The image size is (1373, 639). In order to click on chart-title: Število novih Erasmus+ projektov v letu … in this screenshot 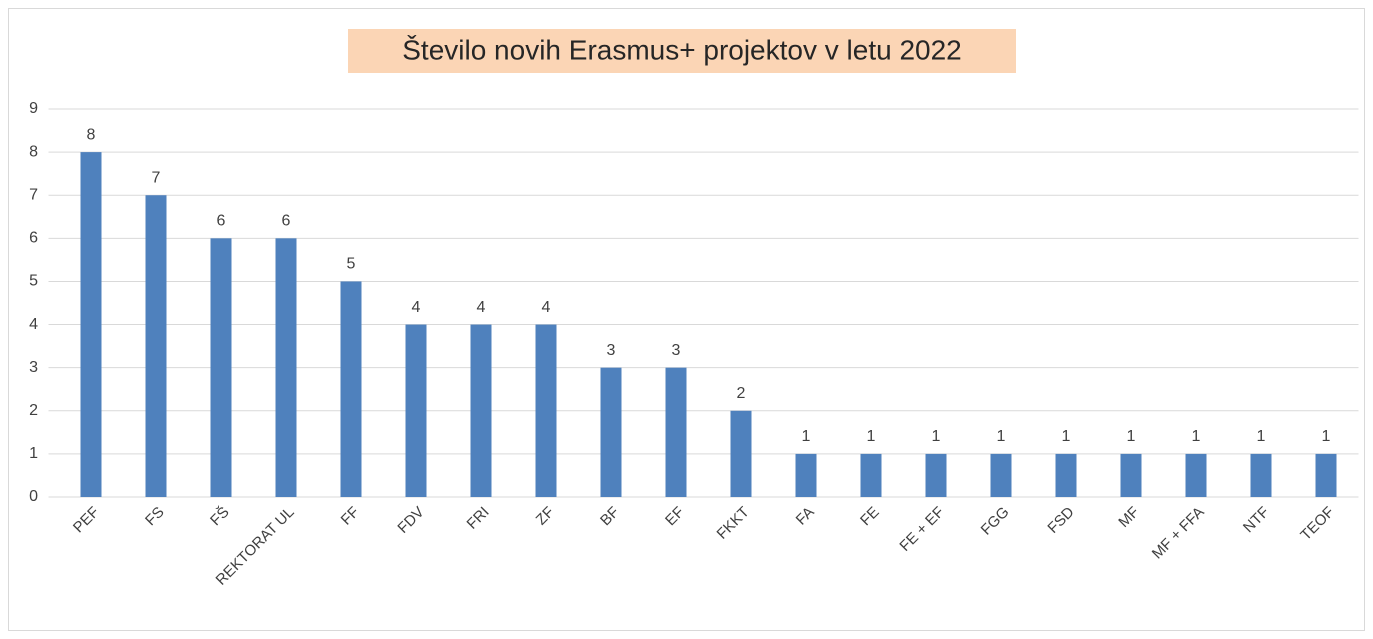, I will do `click(682, 49)`.